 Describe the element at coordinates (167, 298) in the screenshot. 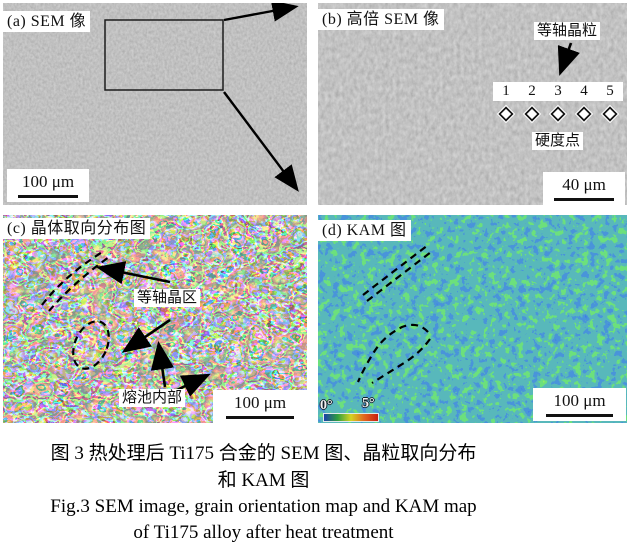

I see `equiaxed-zone-annotation: 等轴晶区` at that location.